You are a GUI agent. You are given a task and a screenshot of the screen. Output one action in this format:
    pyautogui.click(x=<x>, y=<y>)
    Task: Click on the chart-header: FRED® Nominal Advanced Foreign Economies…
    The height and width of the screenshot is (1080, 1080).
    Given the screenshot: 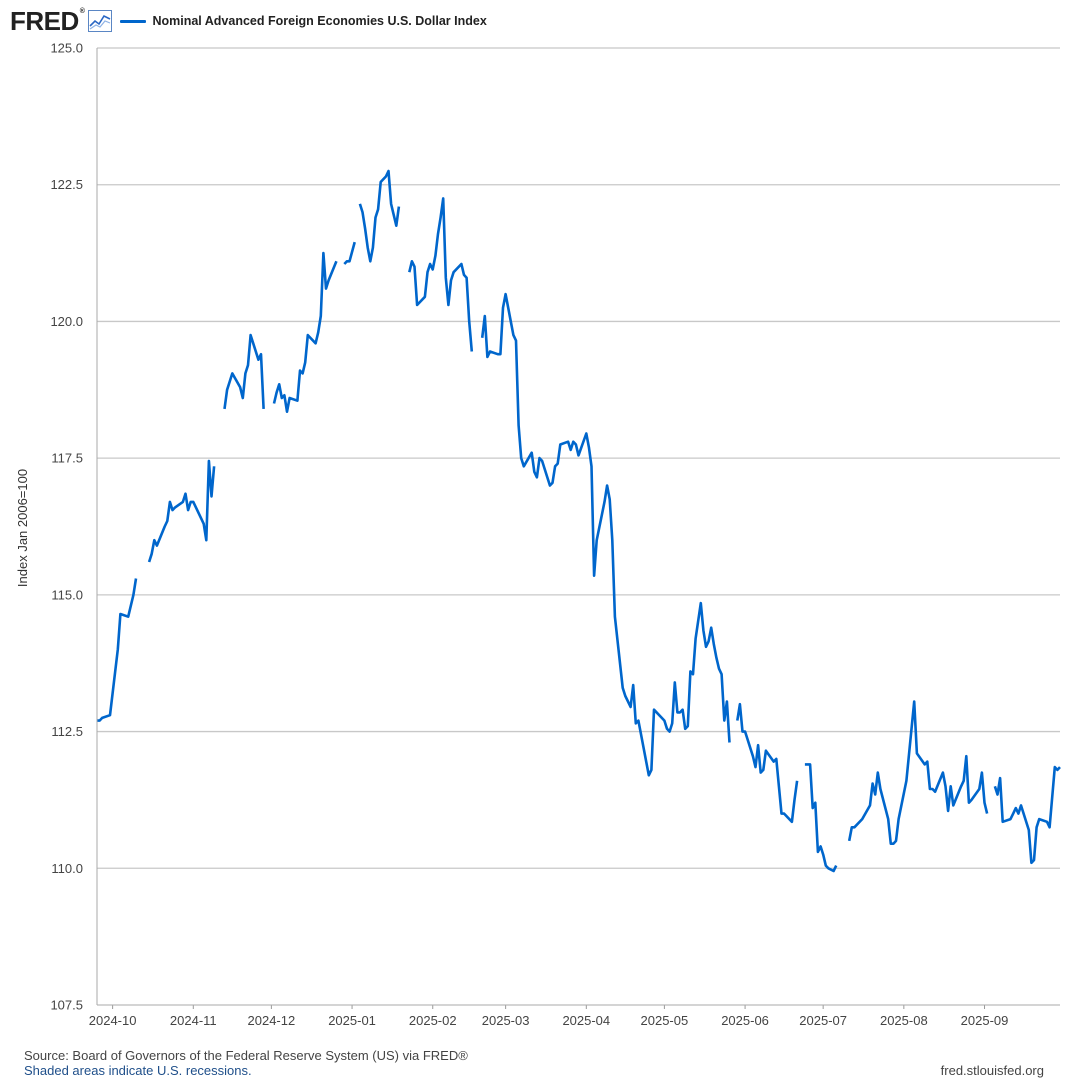 What is the action you would take?
    pyautogui.click(x=248, y=21)
    